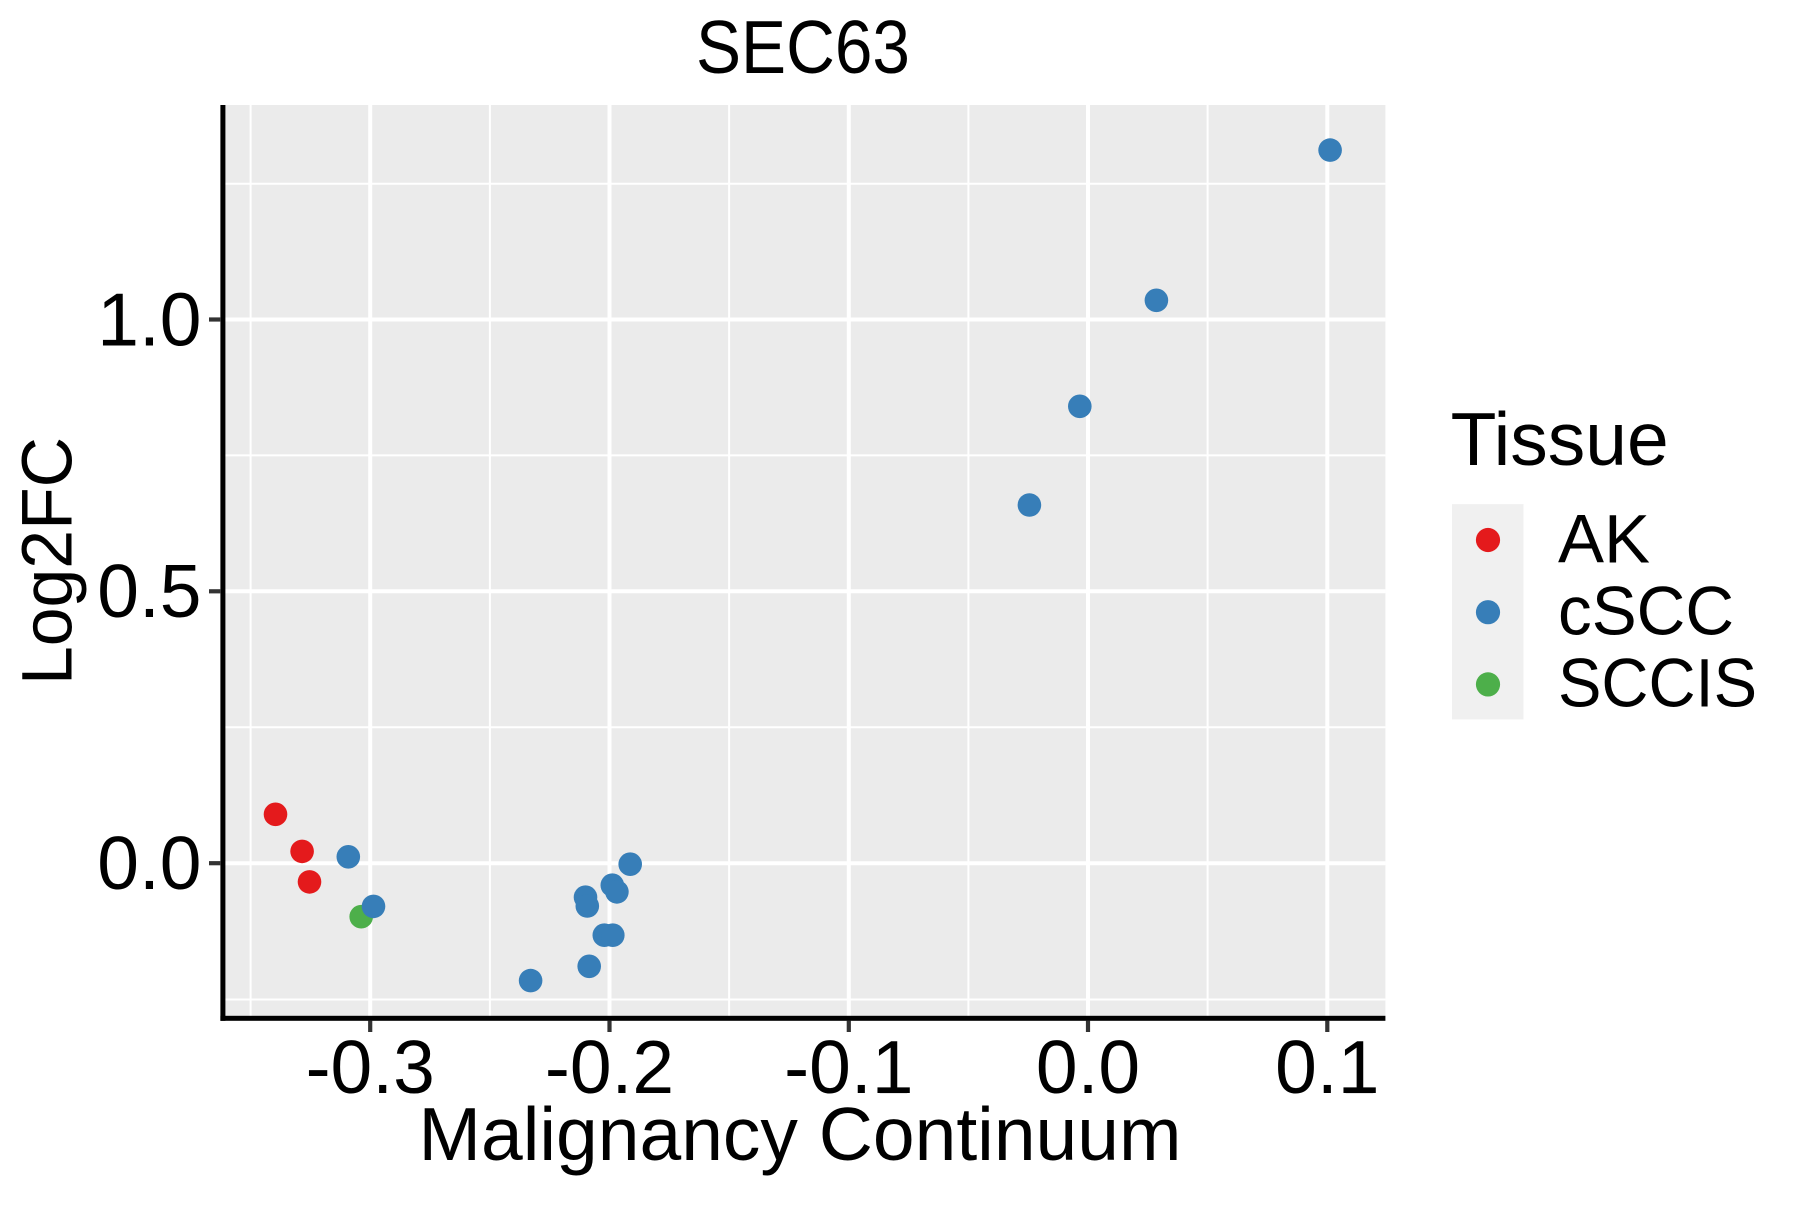 The width and height of the screenshot is (1800, 1205). What do you see at coordinates (1560, 439) in the screenshot?
I see `svg-text: Tissue` at bounding box center [1560, 439].